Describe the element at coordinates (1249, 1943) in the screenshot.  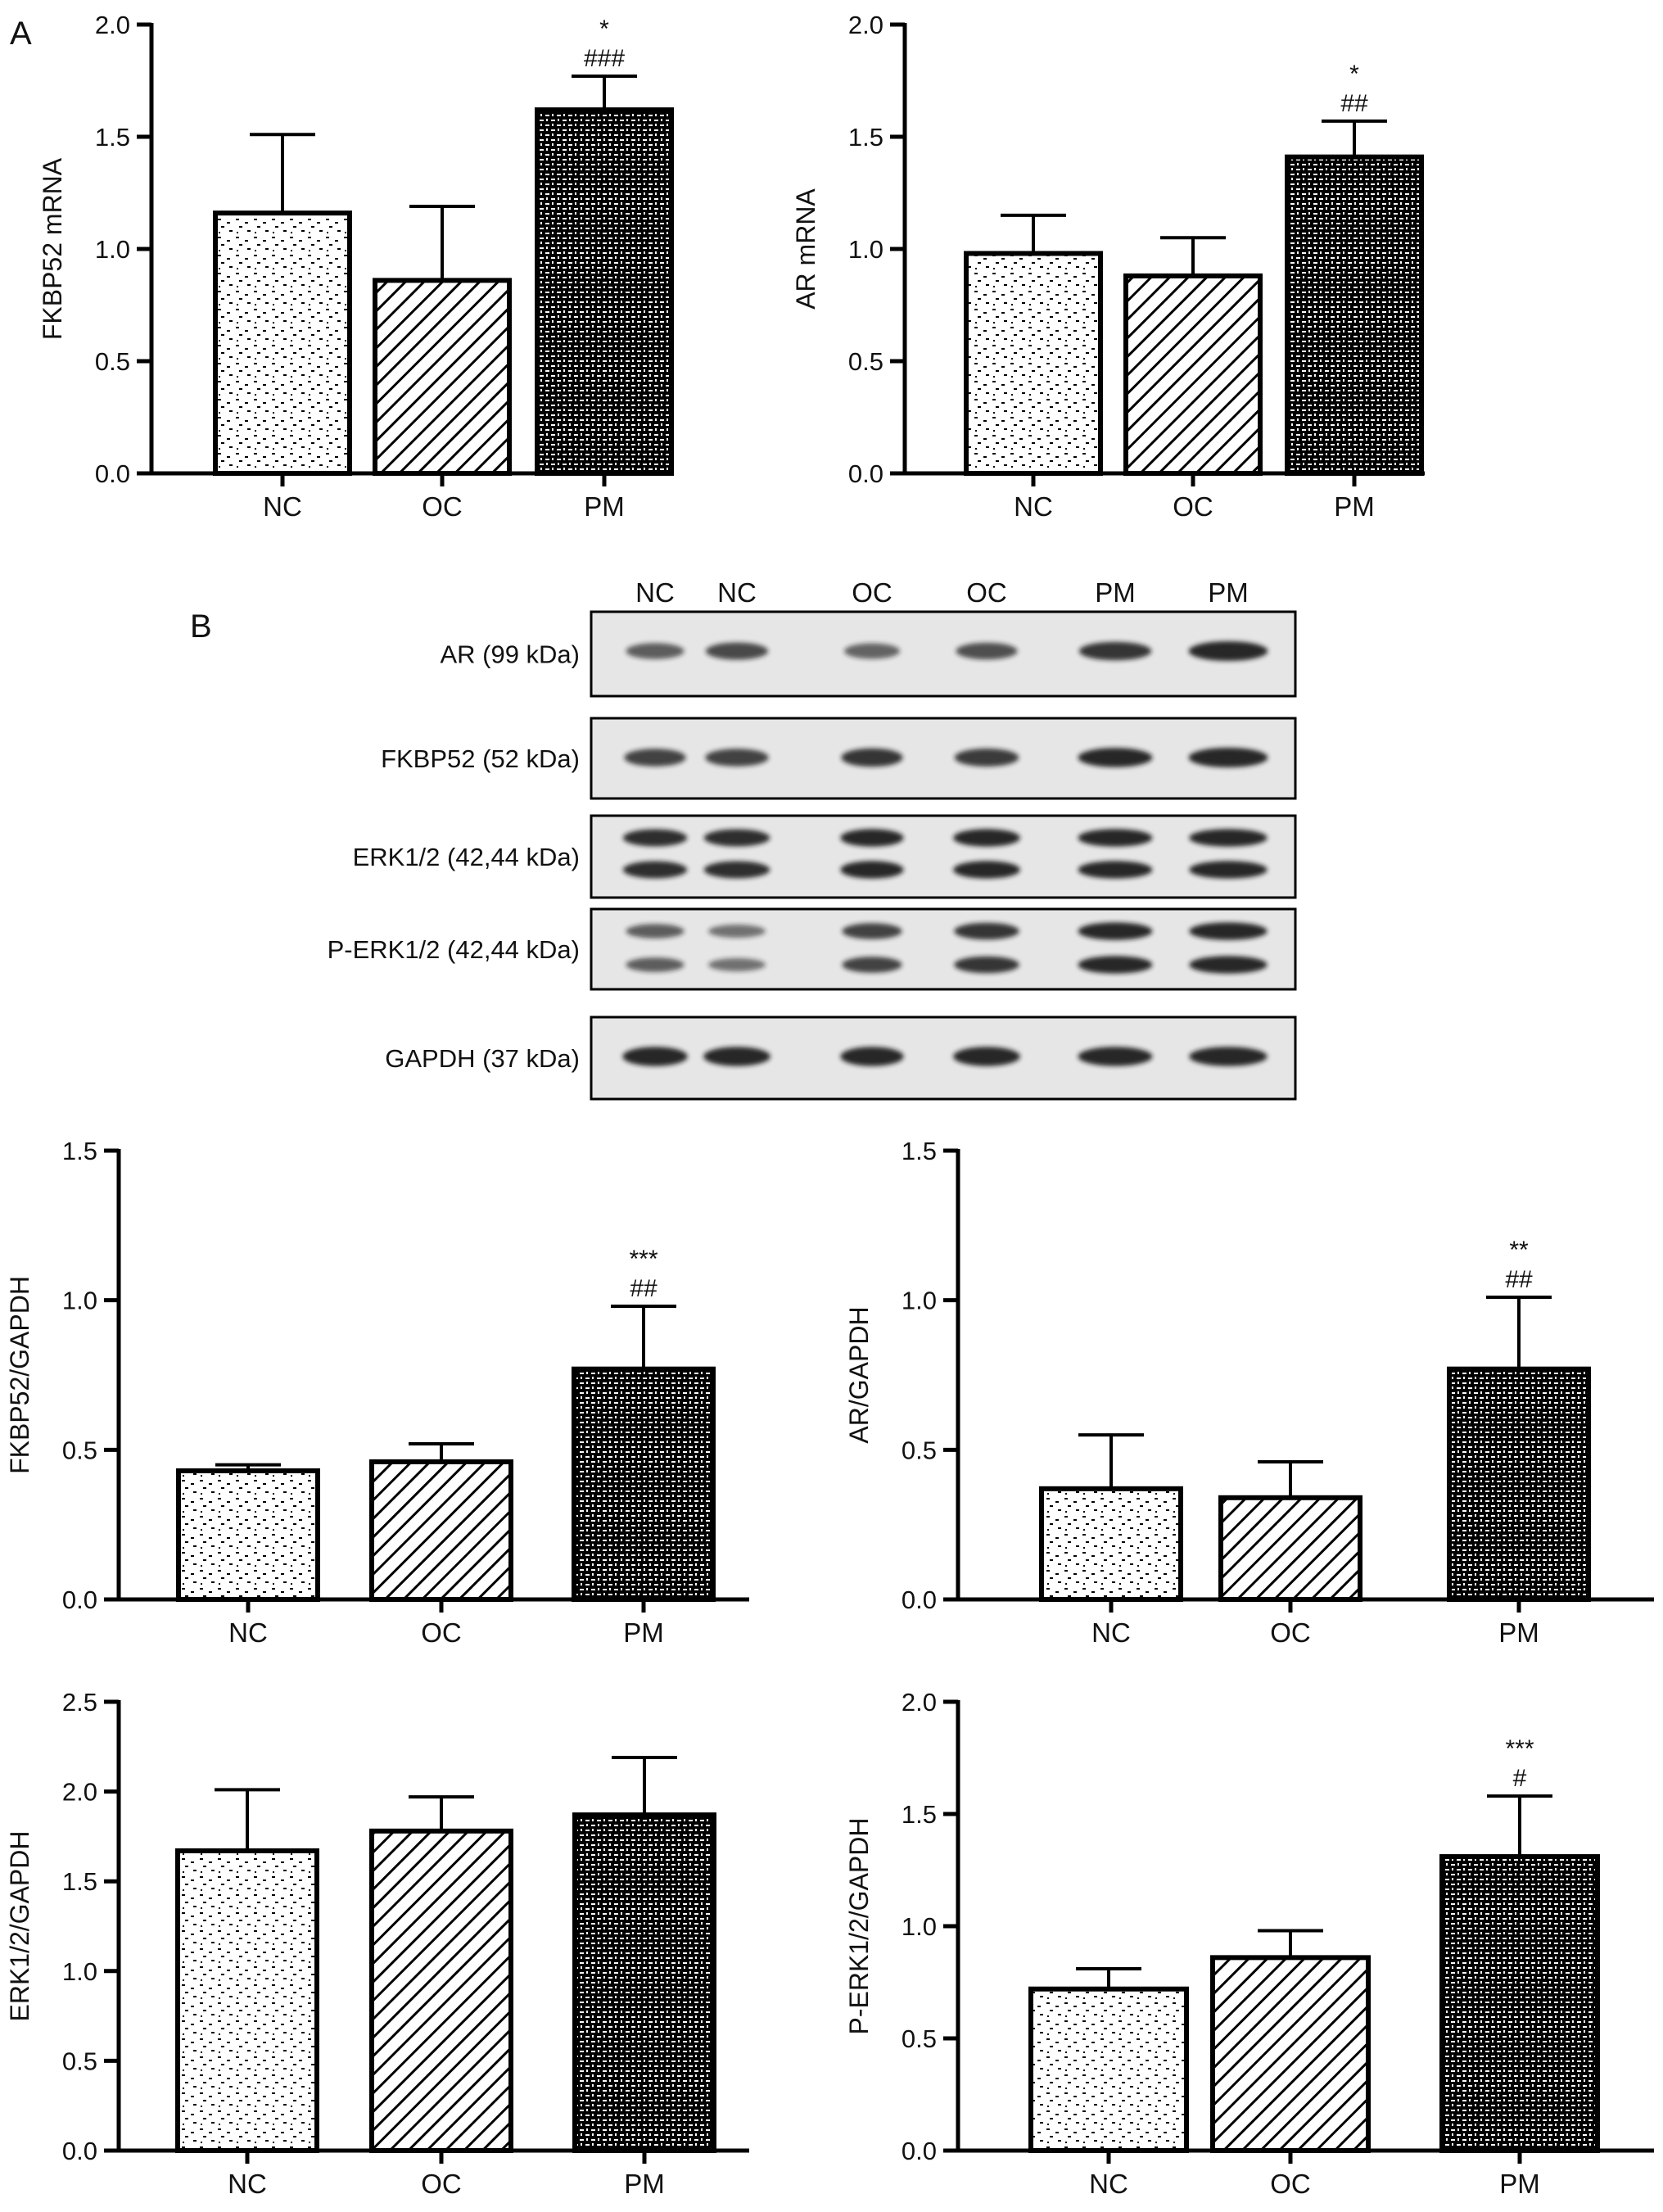
I see `bar-chart-6: 0.0 0.5 1.0 1.5 2.0 P-ERK1/2/GAPDH NC OC PM # ***` at that location.